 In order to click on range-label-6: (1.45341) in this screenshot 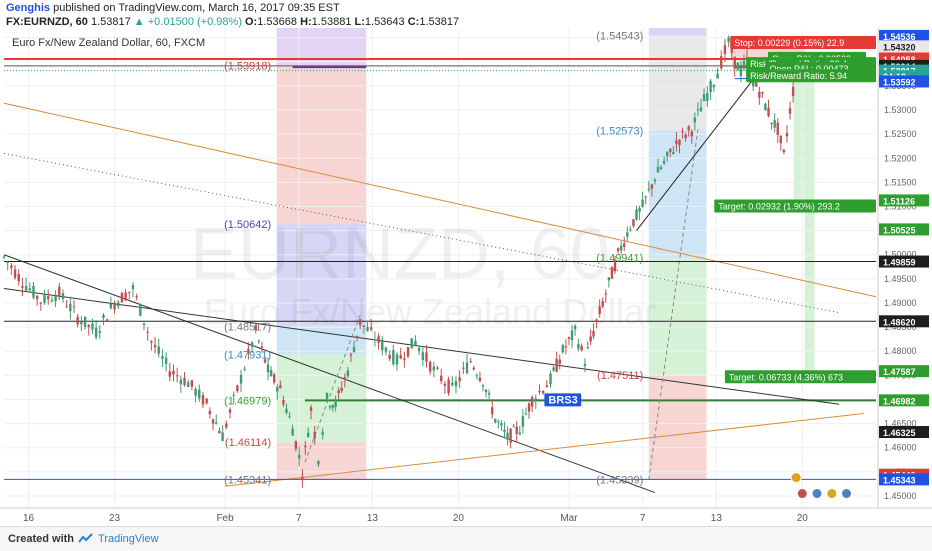, I will do `click(247, 480)`.